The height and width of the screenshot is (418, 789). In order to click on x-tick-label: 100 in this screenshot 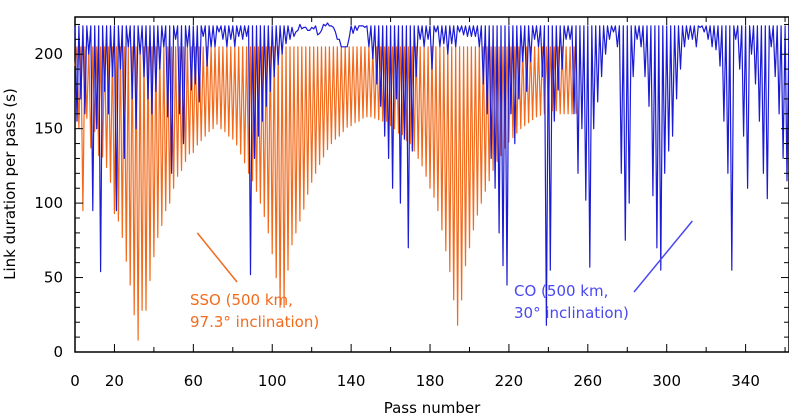, I will do `click(272, 381)`.